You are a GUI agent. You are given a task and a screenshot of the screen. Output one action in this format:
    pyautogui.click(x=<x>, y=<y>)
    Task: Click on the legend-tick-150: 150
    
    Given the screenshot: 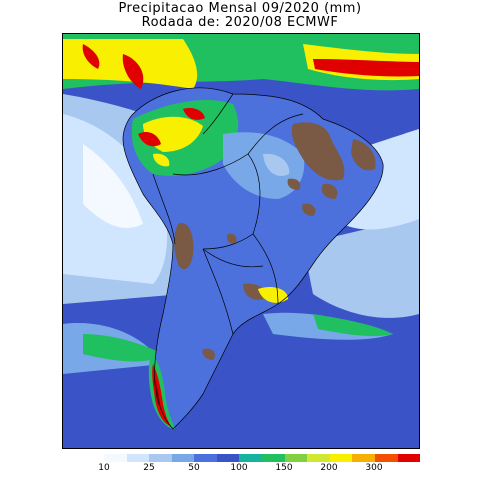 What is the action you would take?
    pyautogui.click(x=284, y=468)
    